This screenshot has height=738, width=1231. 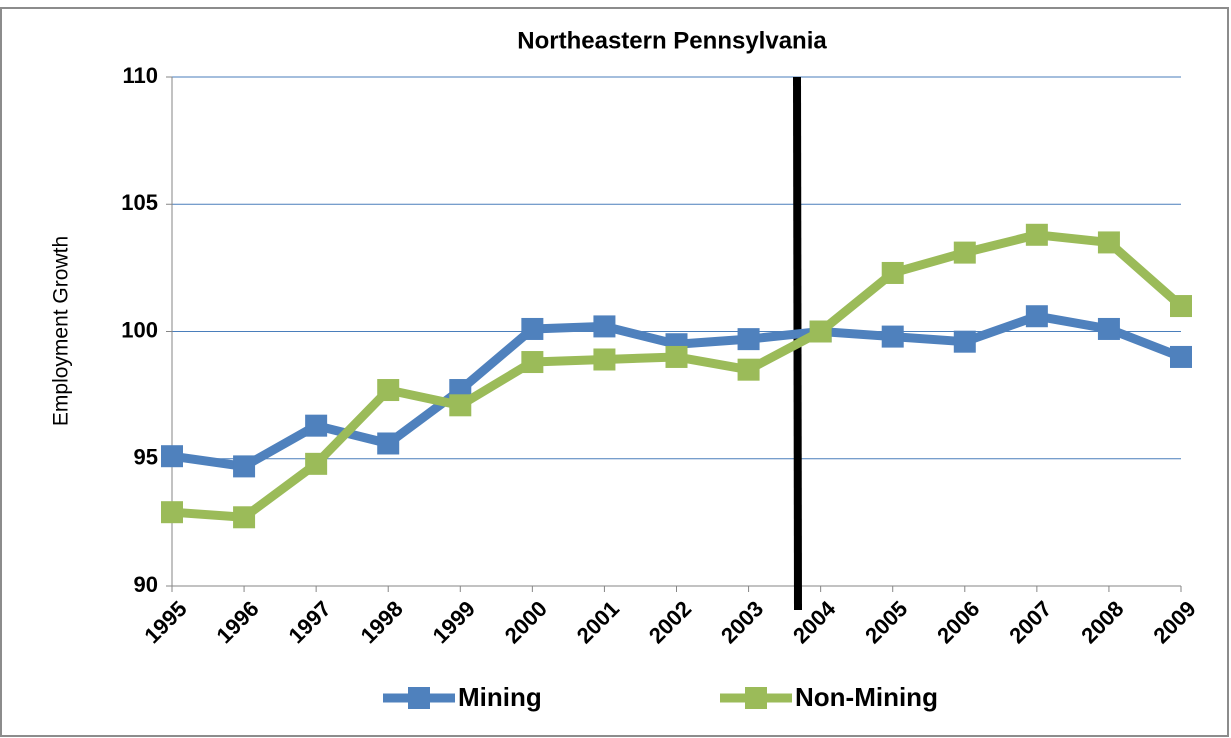 I want to click on y-axis-label: Employment Growth, so click(x=61, y=331).